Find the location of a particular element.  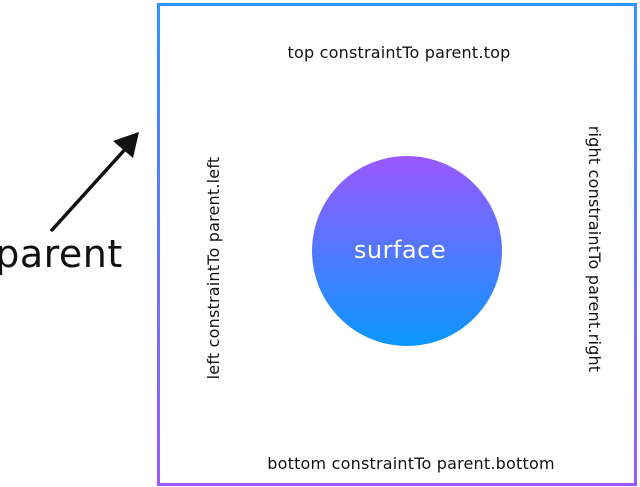

top-constraint-label: top constraintTo parent.top is located at coordinates (399, 52).